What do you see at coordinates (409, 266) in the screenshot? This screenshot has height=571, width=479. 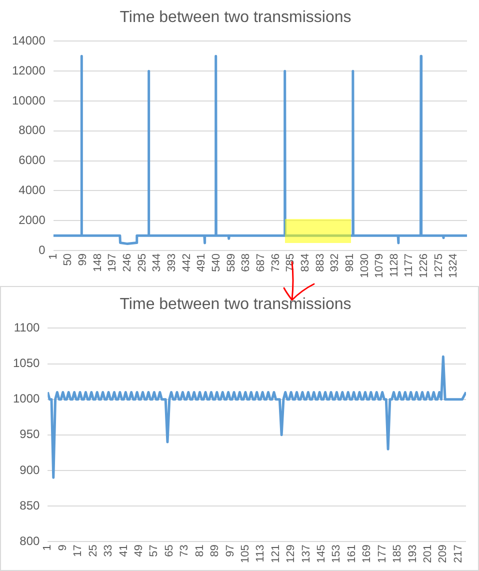 I see `x-tick-label: 1177` at bounding box center [409, 266].